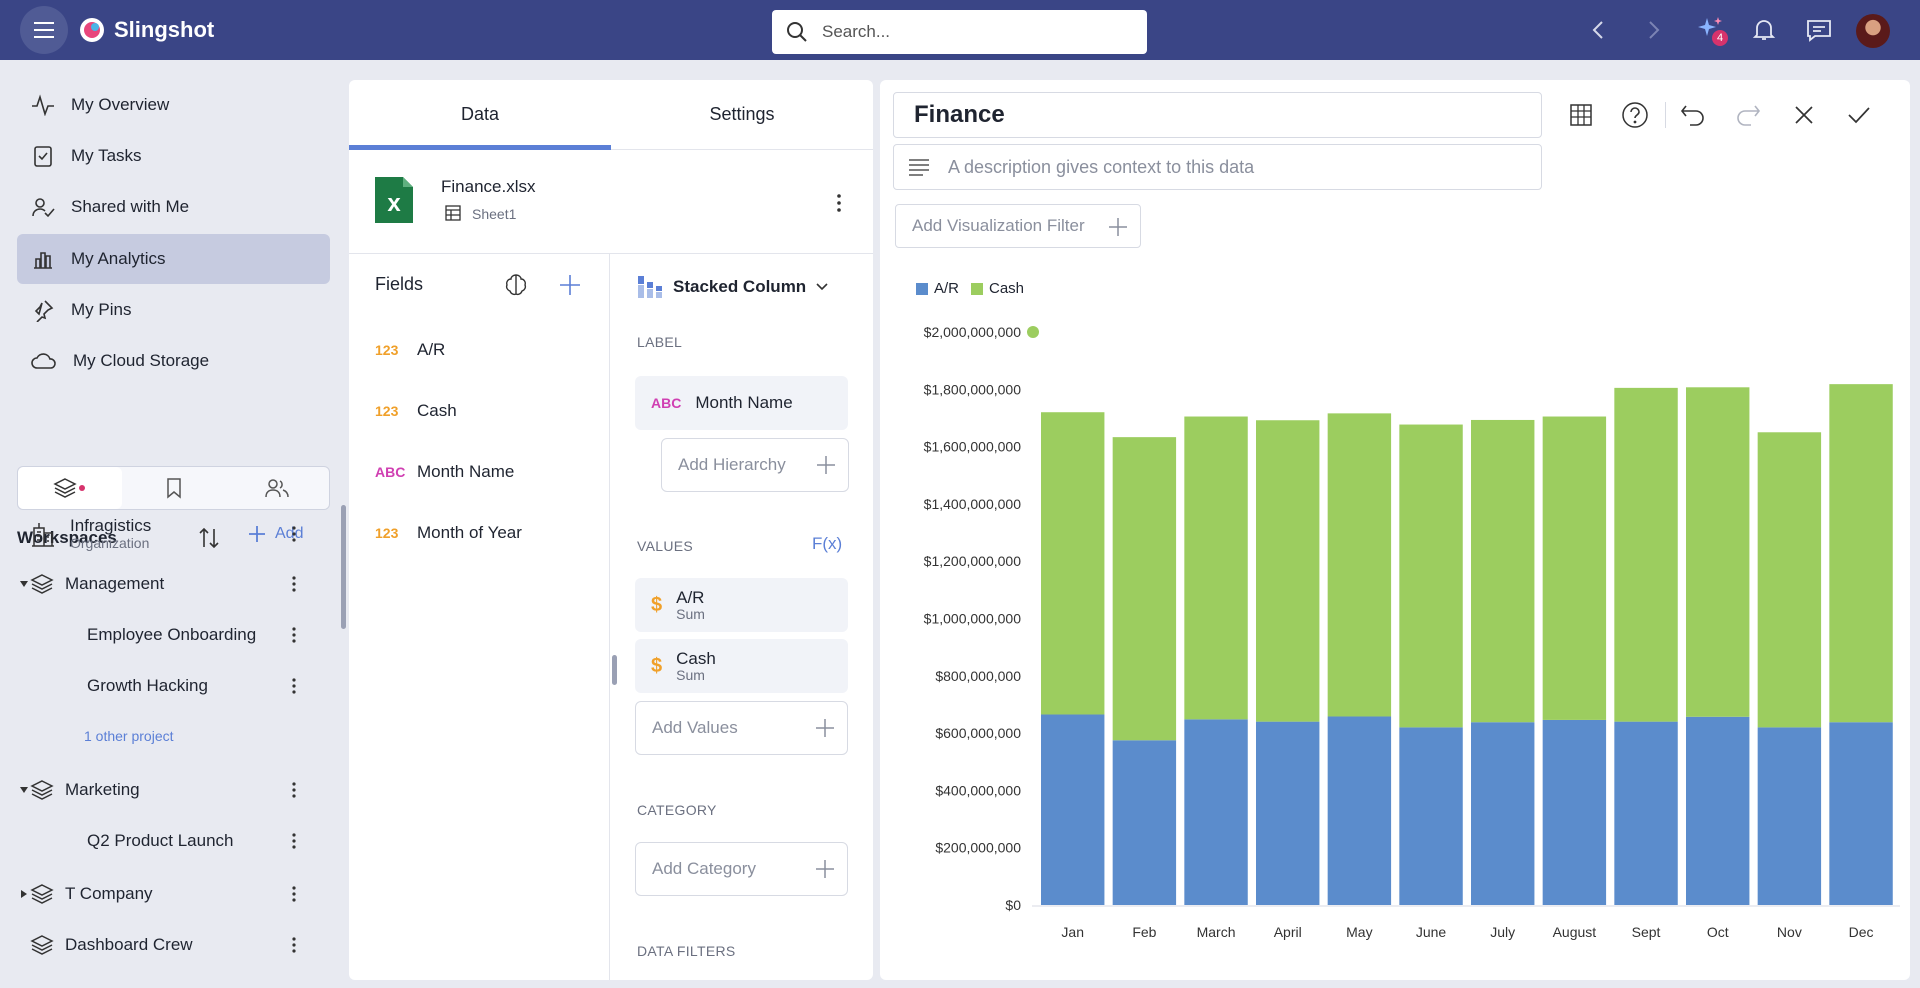  Describe the element at coordinates (1635, 115) in the screenshot. I see `help-button` at that location.